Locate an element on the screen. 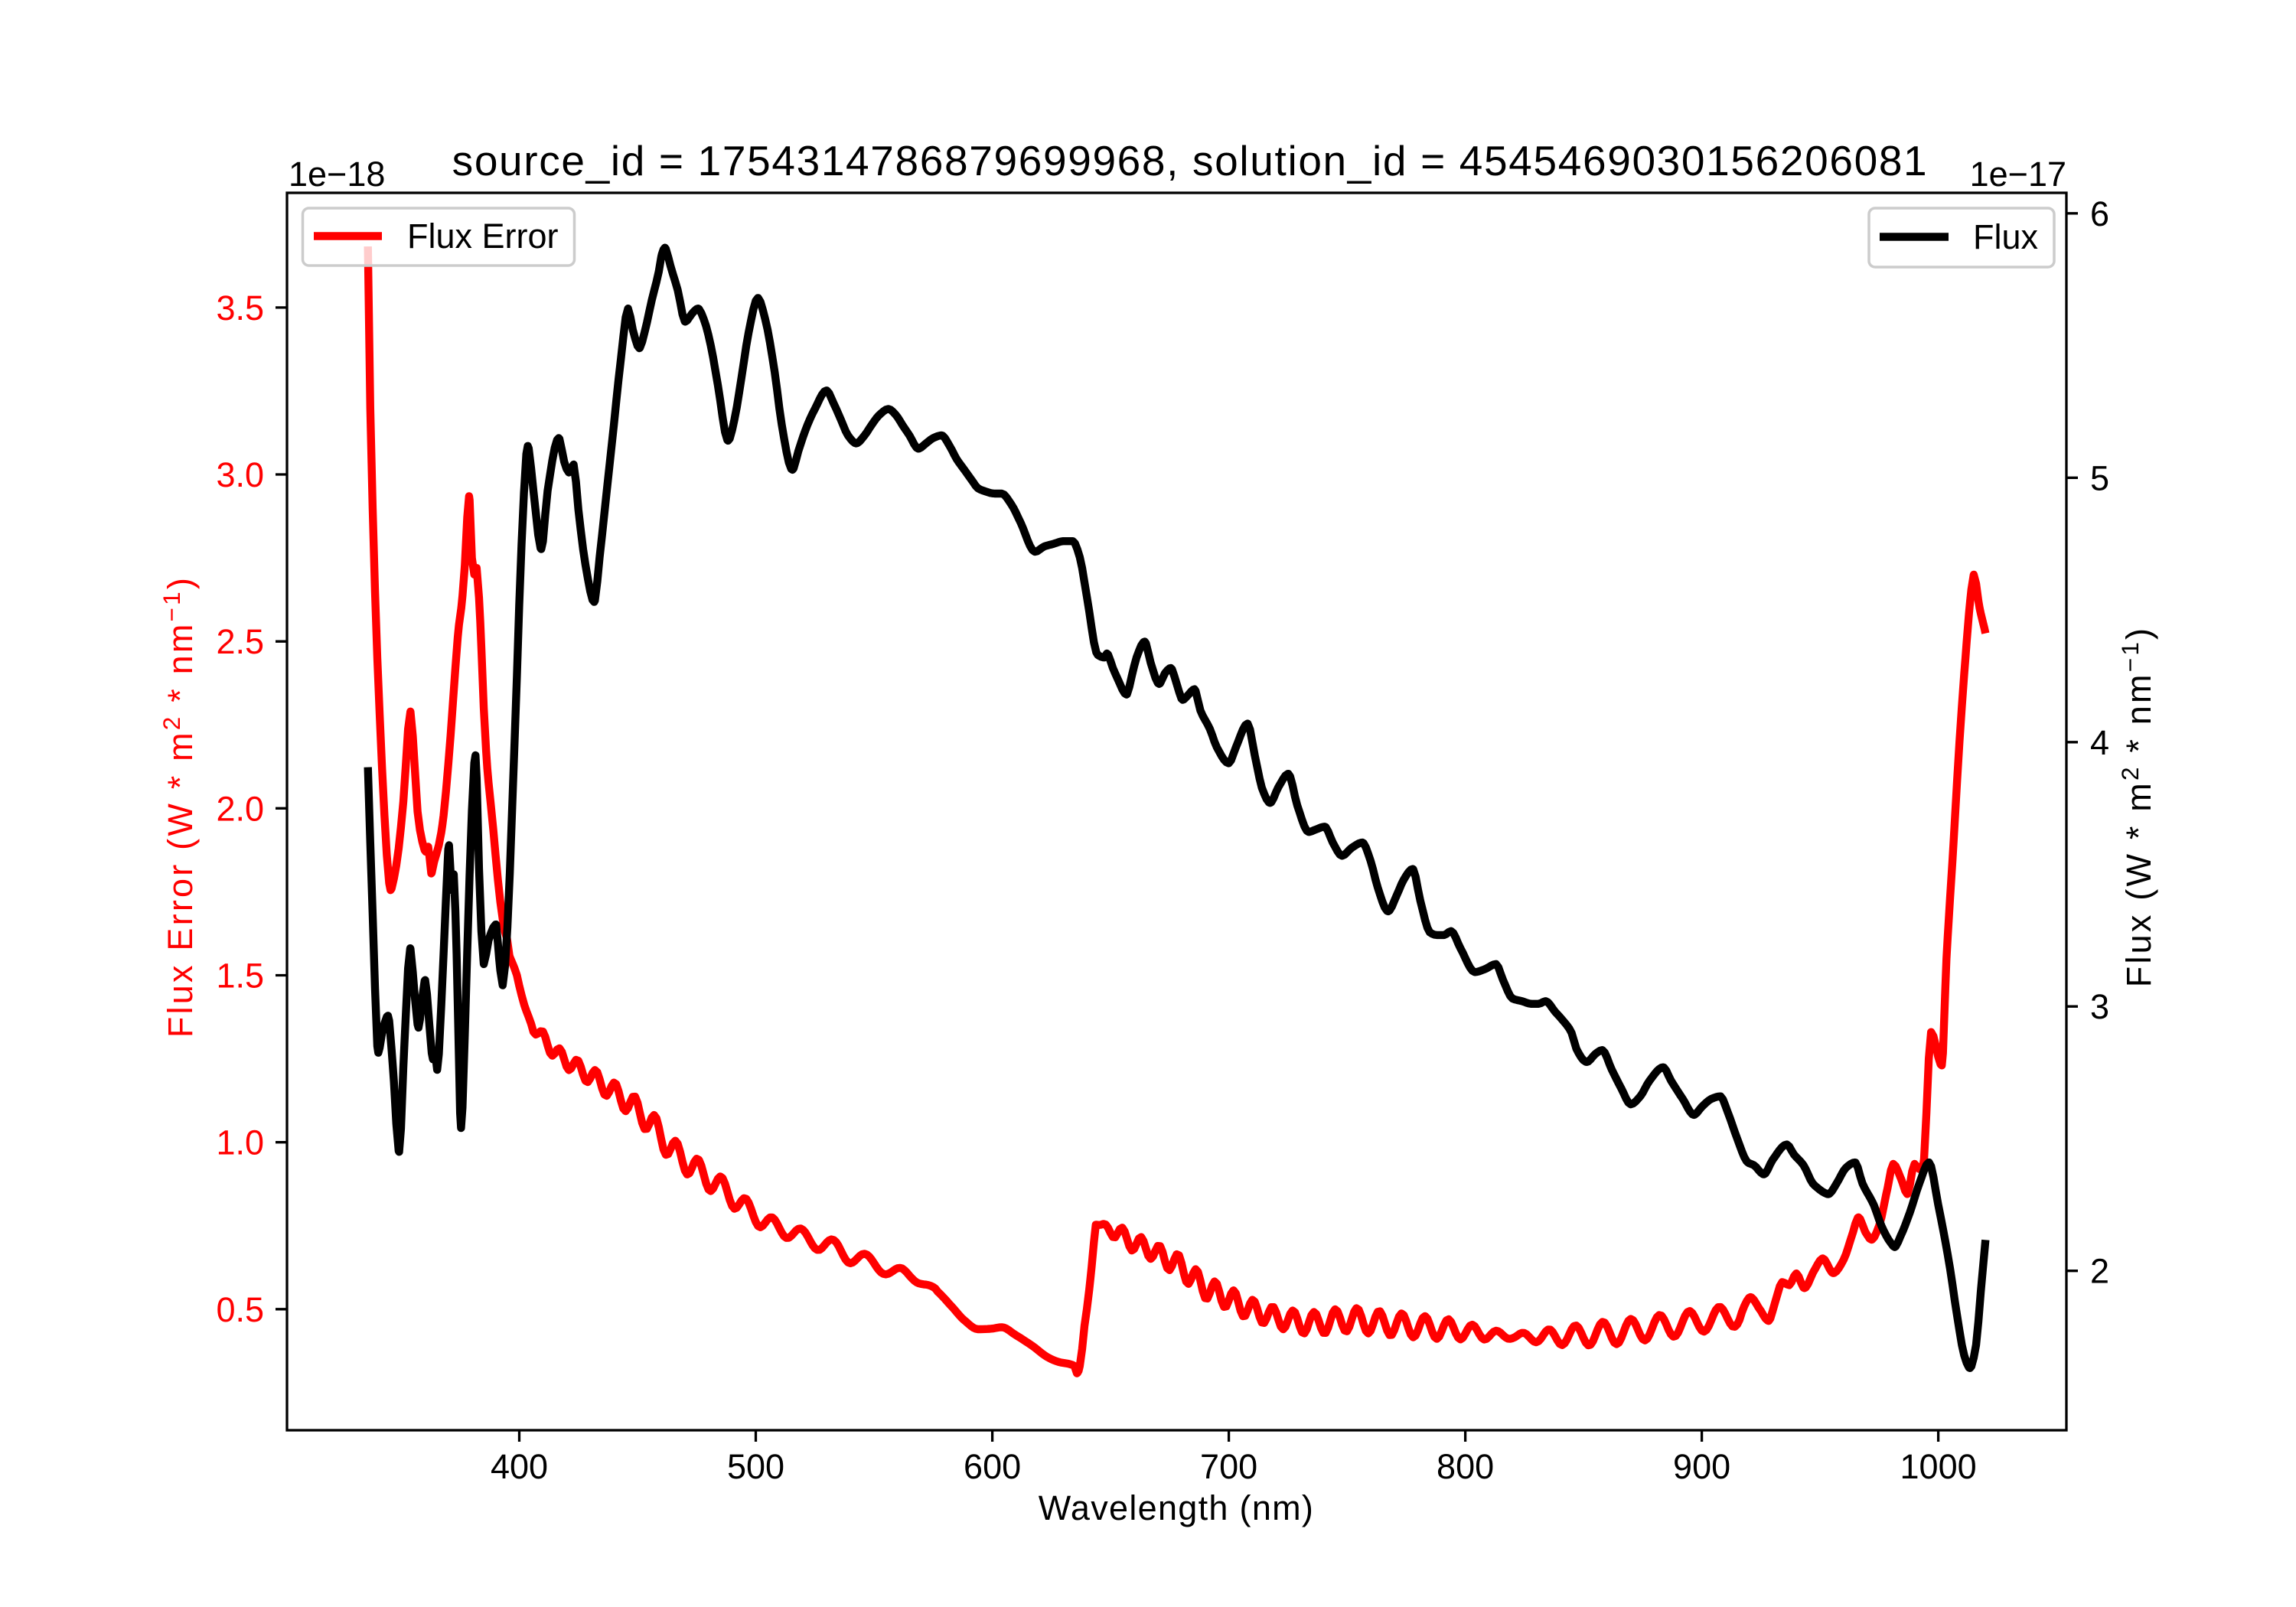  svg-text: Flux is located at coordinates (2006, 237).